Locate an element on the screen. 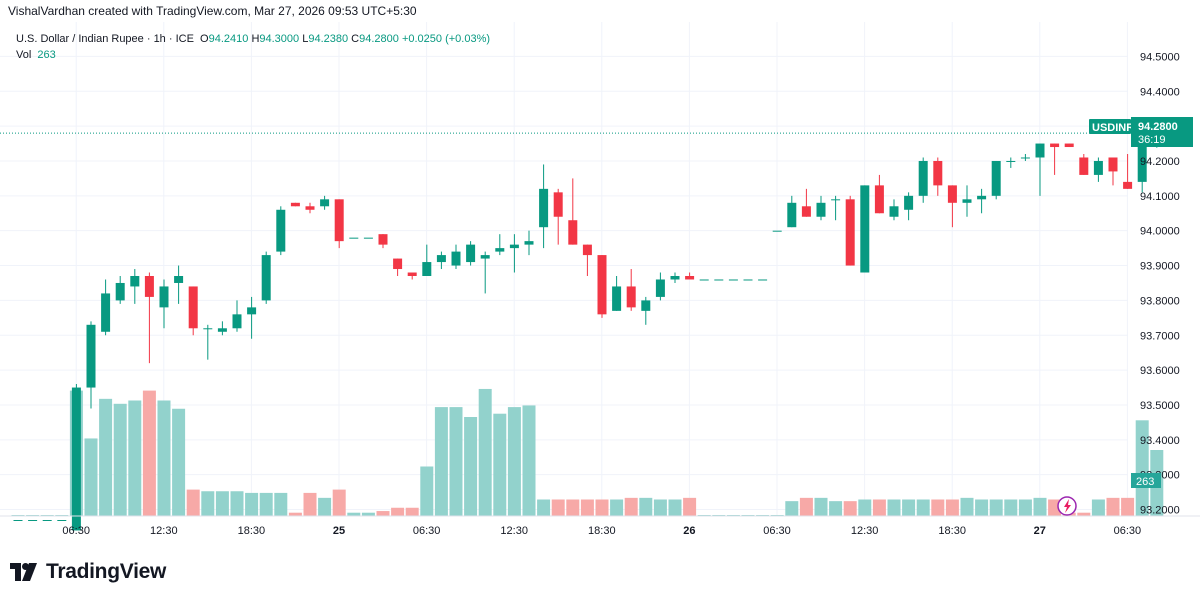  volume-badge-value: 263 is located at coordinates (1145, 482).